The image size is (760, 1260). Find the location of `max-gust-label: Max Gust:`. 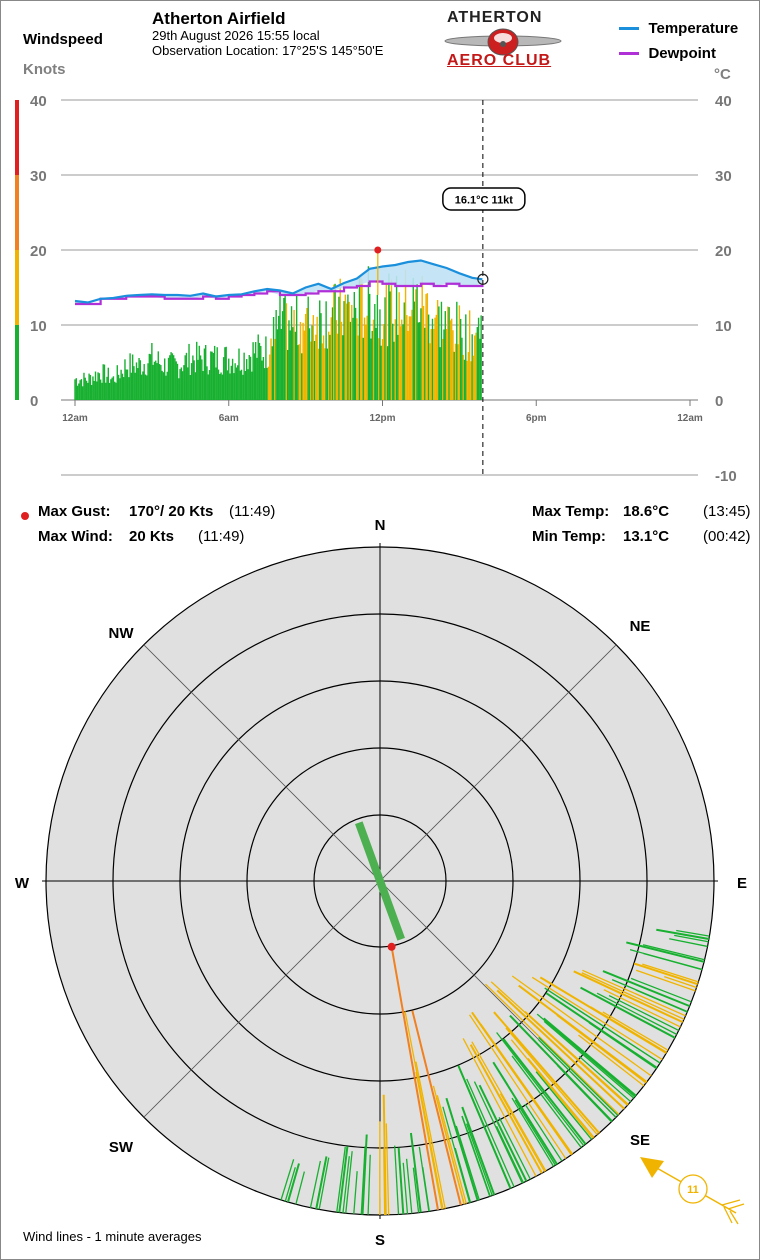

max-gust-label: Max Gust: is located at coordinates (74, 511).